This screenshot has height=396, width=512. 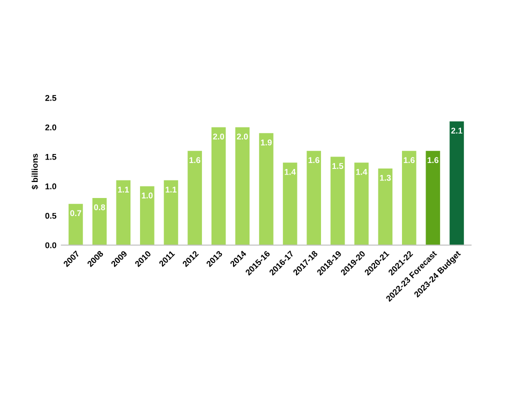 What do you see at coordinates (50, 127) in the screenshot?
I see `y-tick-label: 2.0` at bounding box center [50, 127].